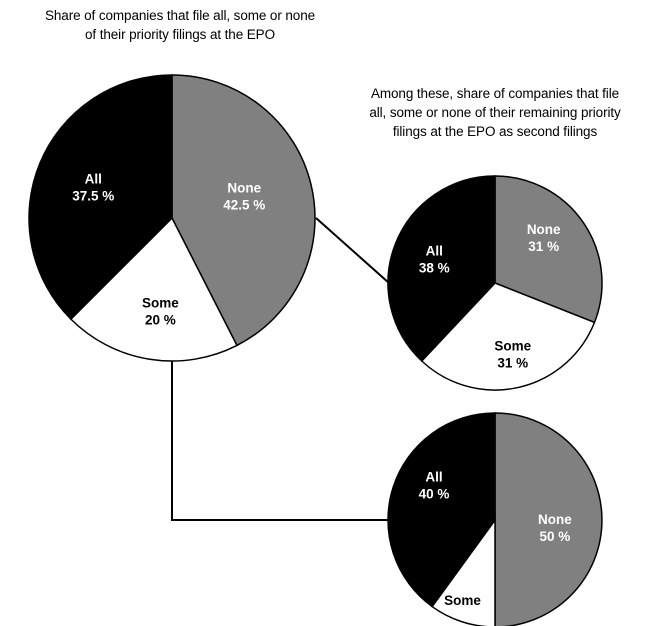  I want to click on second-pie-caption-line-3: filings at the EPO as second filings, so click(495, 131).